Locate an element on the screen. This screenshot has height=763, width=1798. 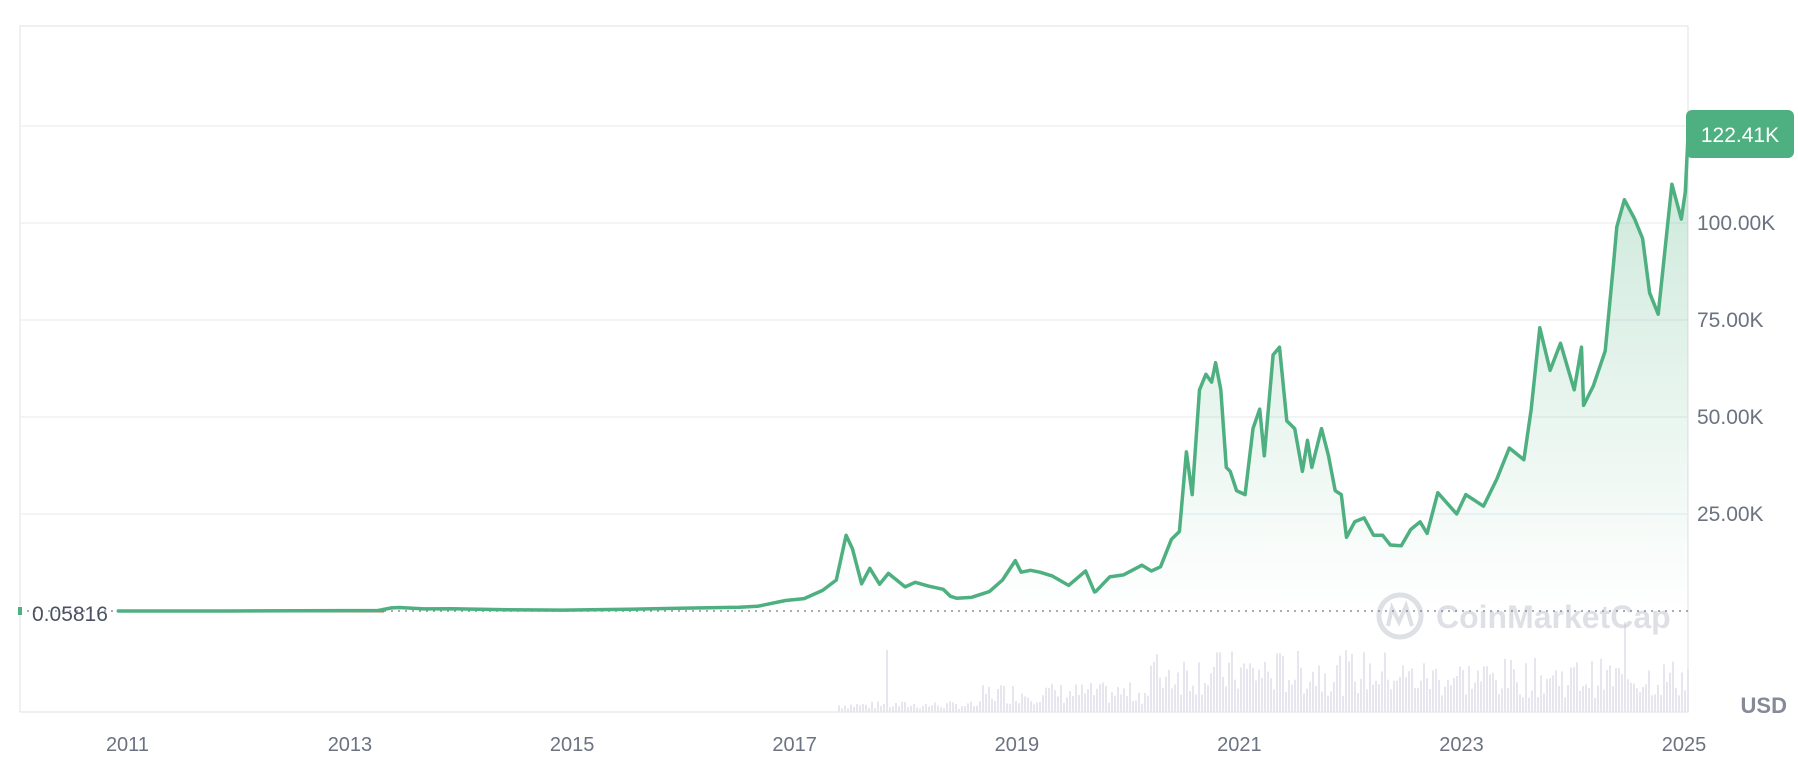
current-price-badge-bg is located at coordinates (1740, 134).